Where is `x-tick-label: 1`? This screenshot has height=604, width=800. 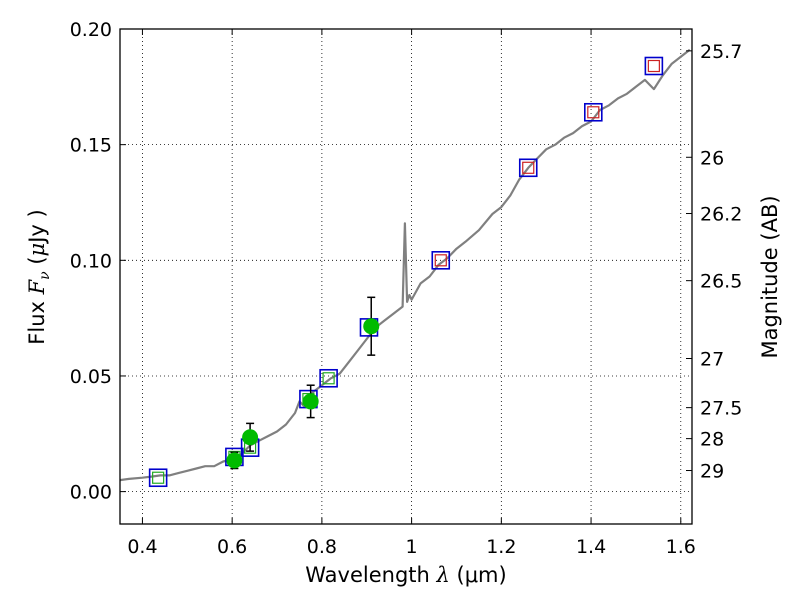 x-tick-label: 1 is located at coordinates (412, 547).